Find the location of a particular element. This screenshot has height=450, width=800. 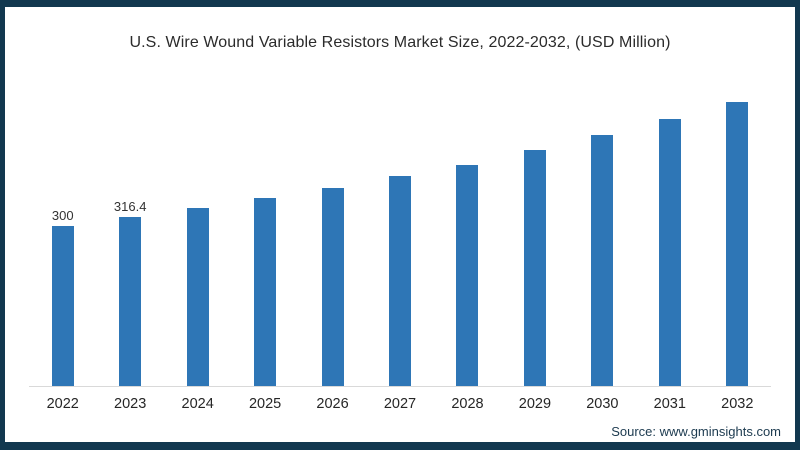

bar-column-2032 is located at coordinates (737, 236).